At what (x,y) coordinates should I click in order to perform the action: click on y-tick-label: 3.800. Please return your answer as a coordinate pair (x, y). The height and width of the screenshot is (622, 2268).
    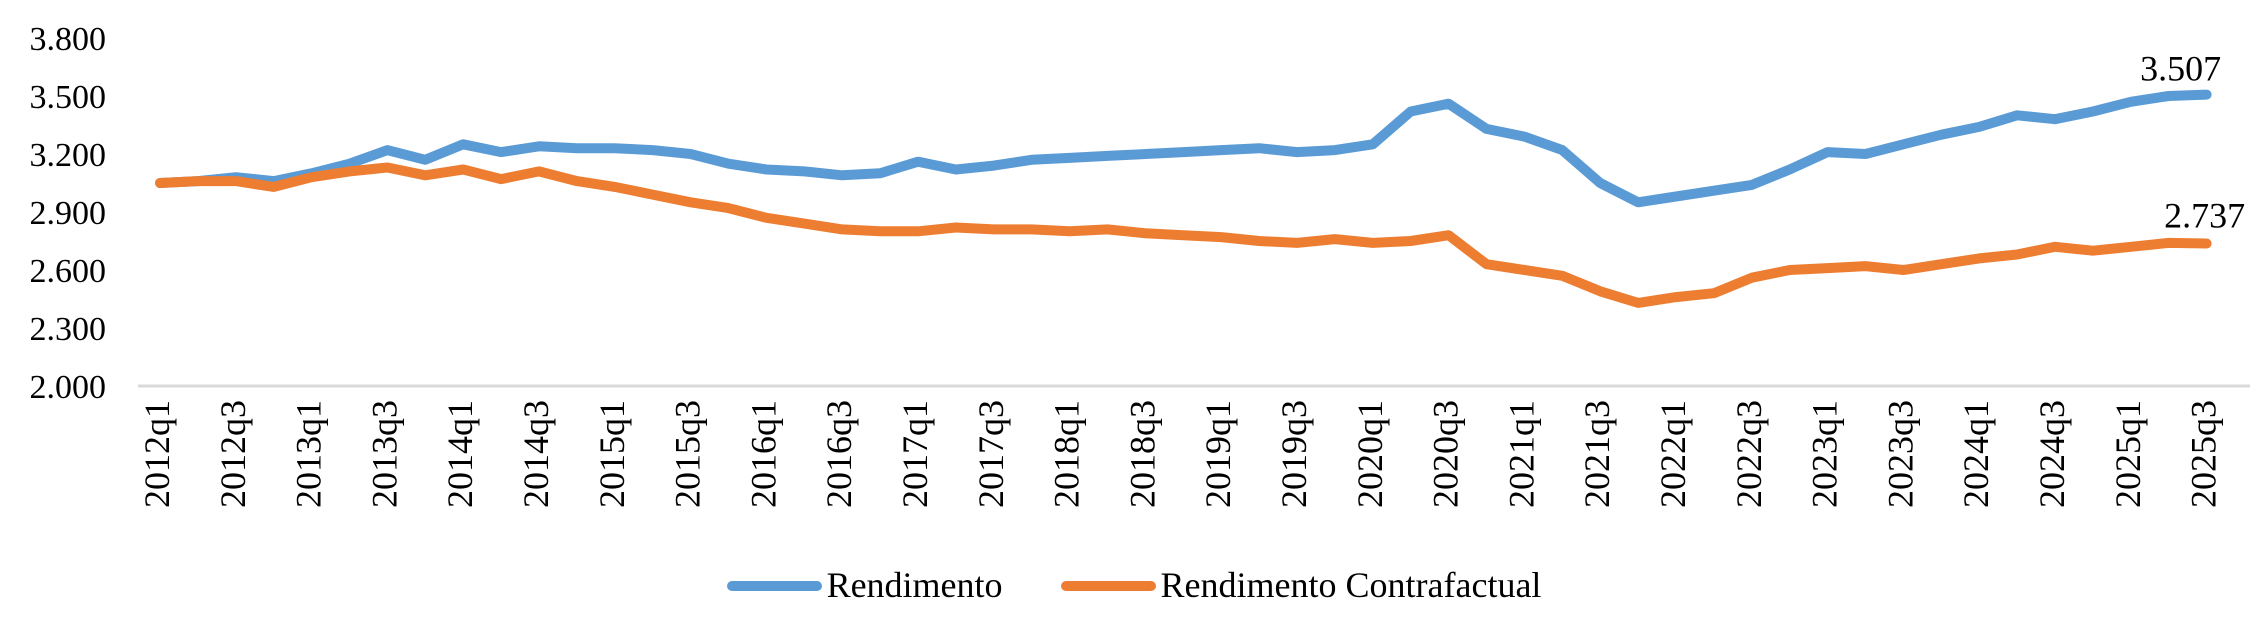
    Looking at the image, I should click on (68, 39).